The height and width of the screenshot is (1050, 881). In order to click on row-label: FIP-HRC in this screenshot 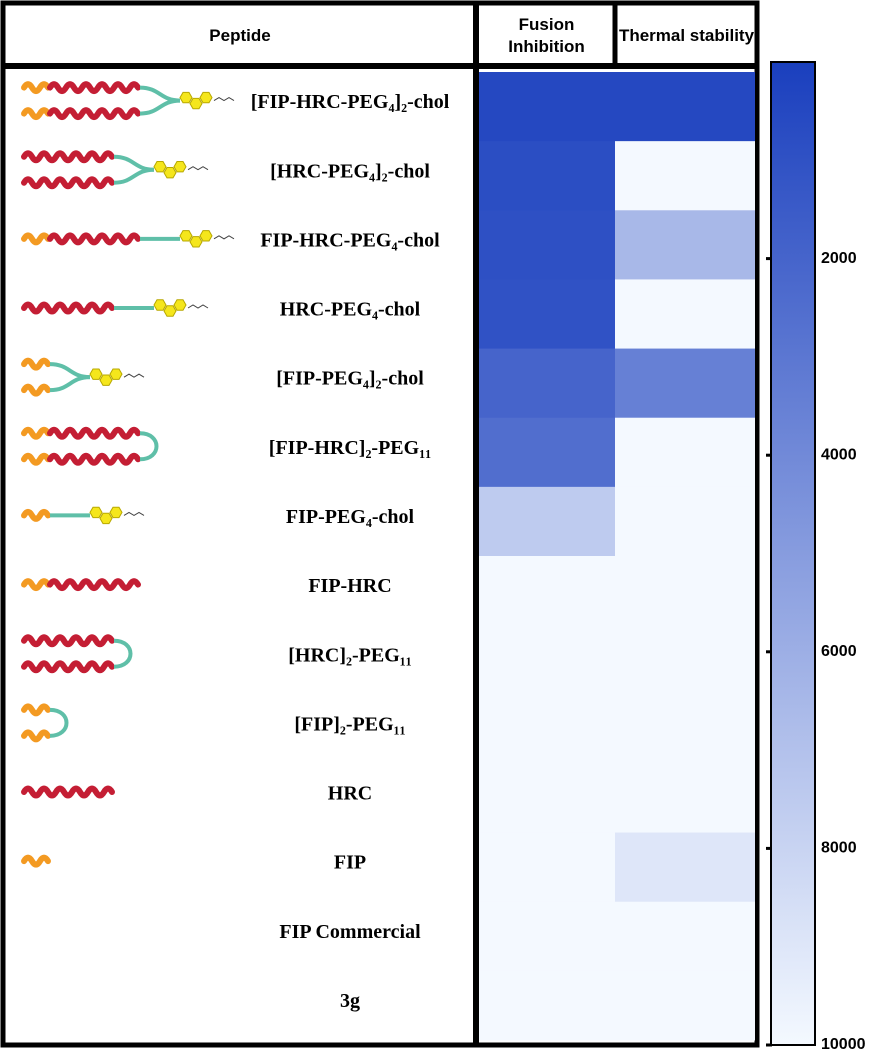, I will do `click(349, 586)`.